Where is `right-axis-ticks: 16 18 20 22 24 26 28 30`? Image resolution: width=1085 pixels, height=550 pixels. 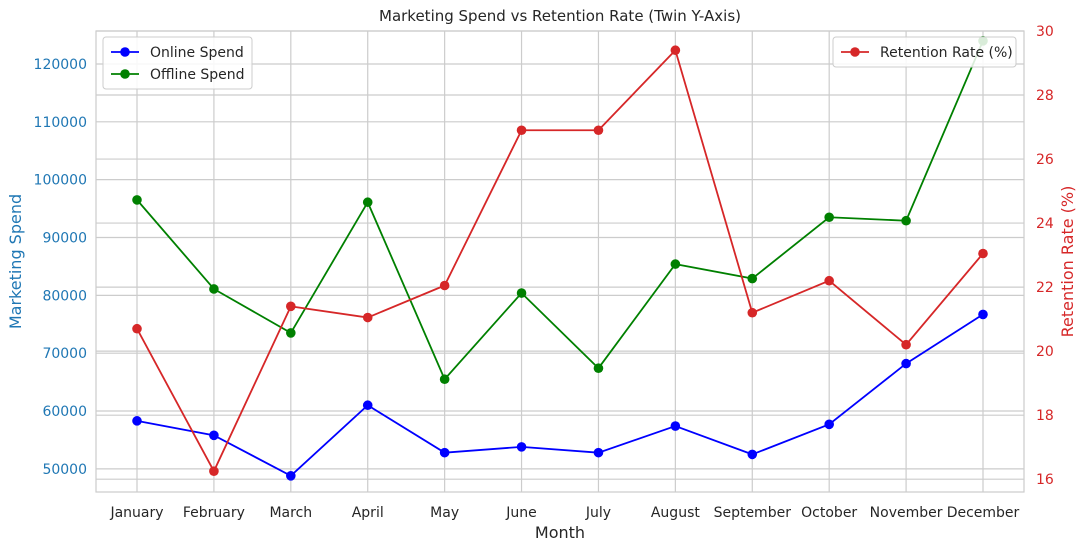
right-axis-ticks: 16 18 20 22 24 26 28 30 is located at coordinates (1045, 256).